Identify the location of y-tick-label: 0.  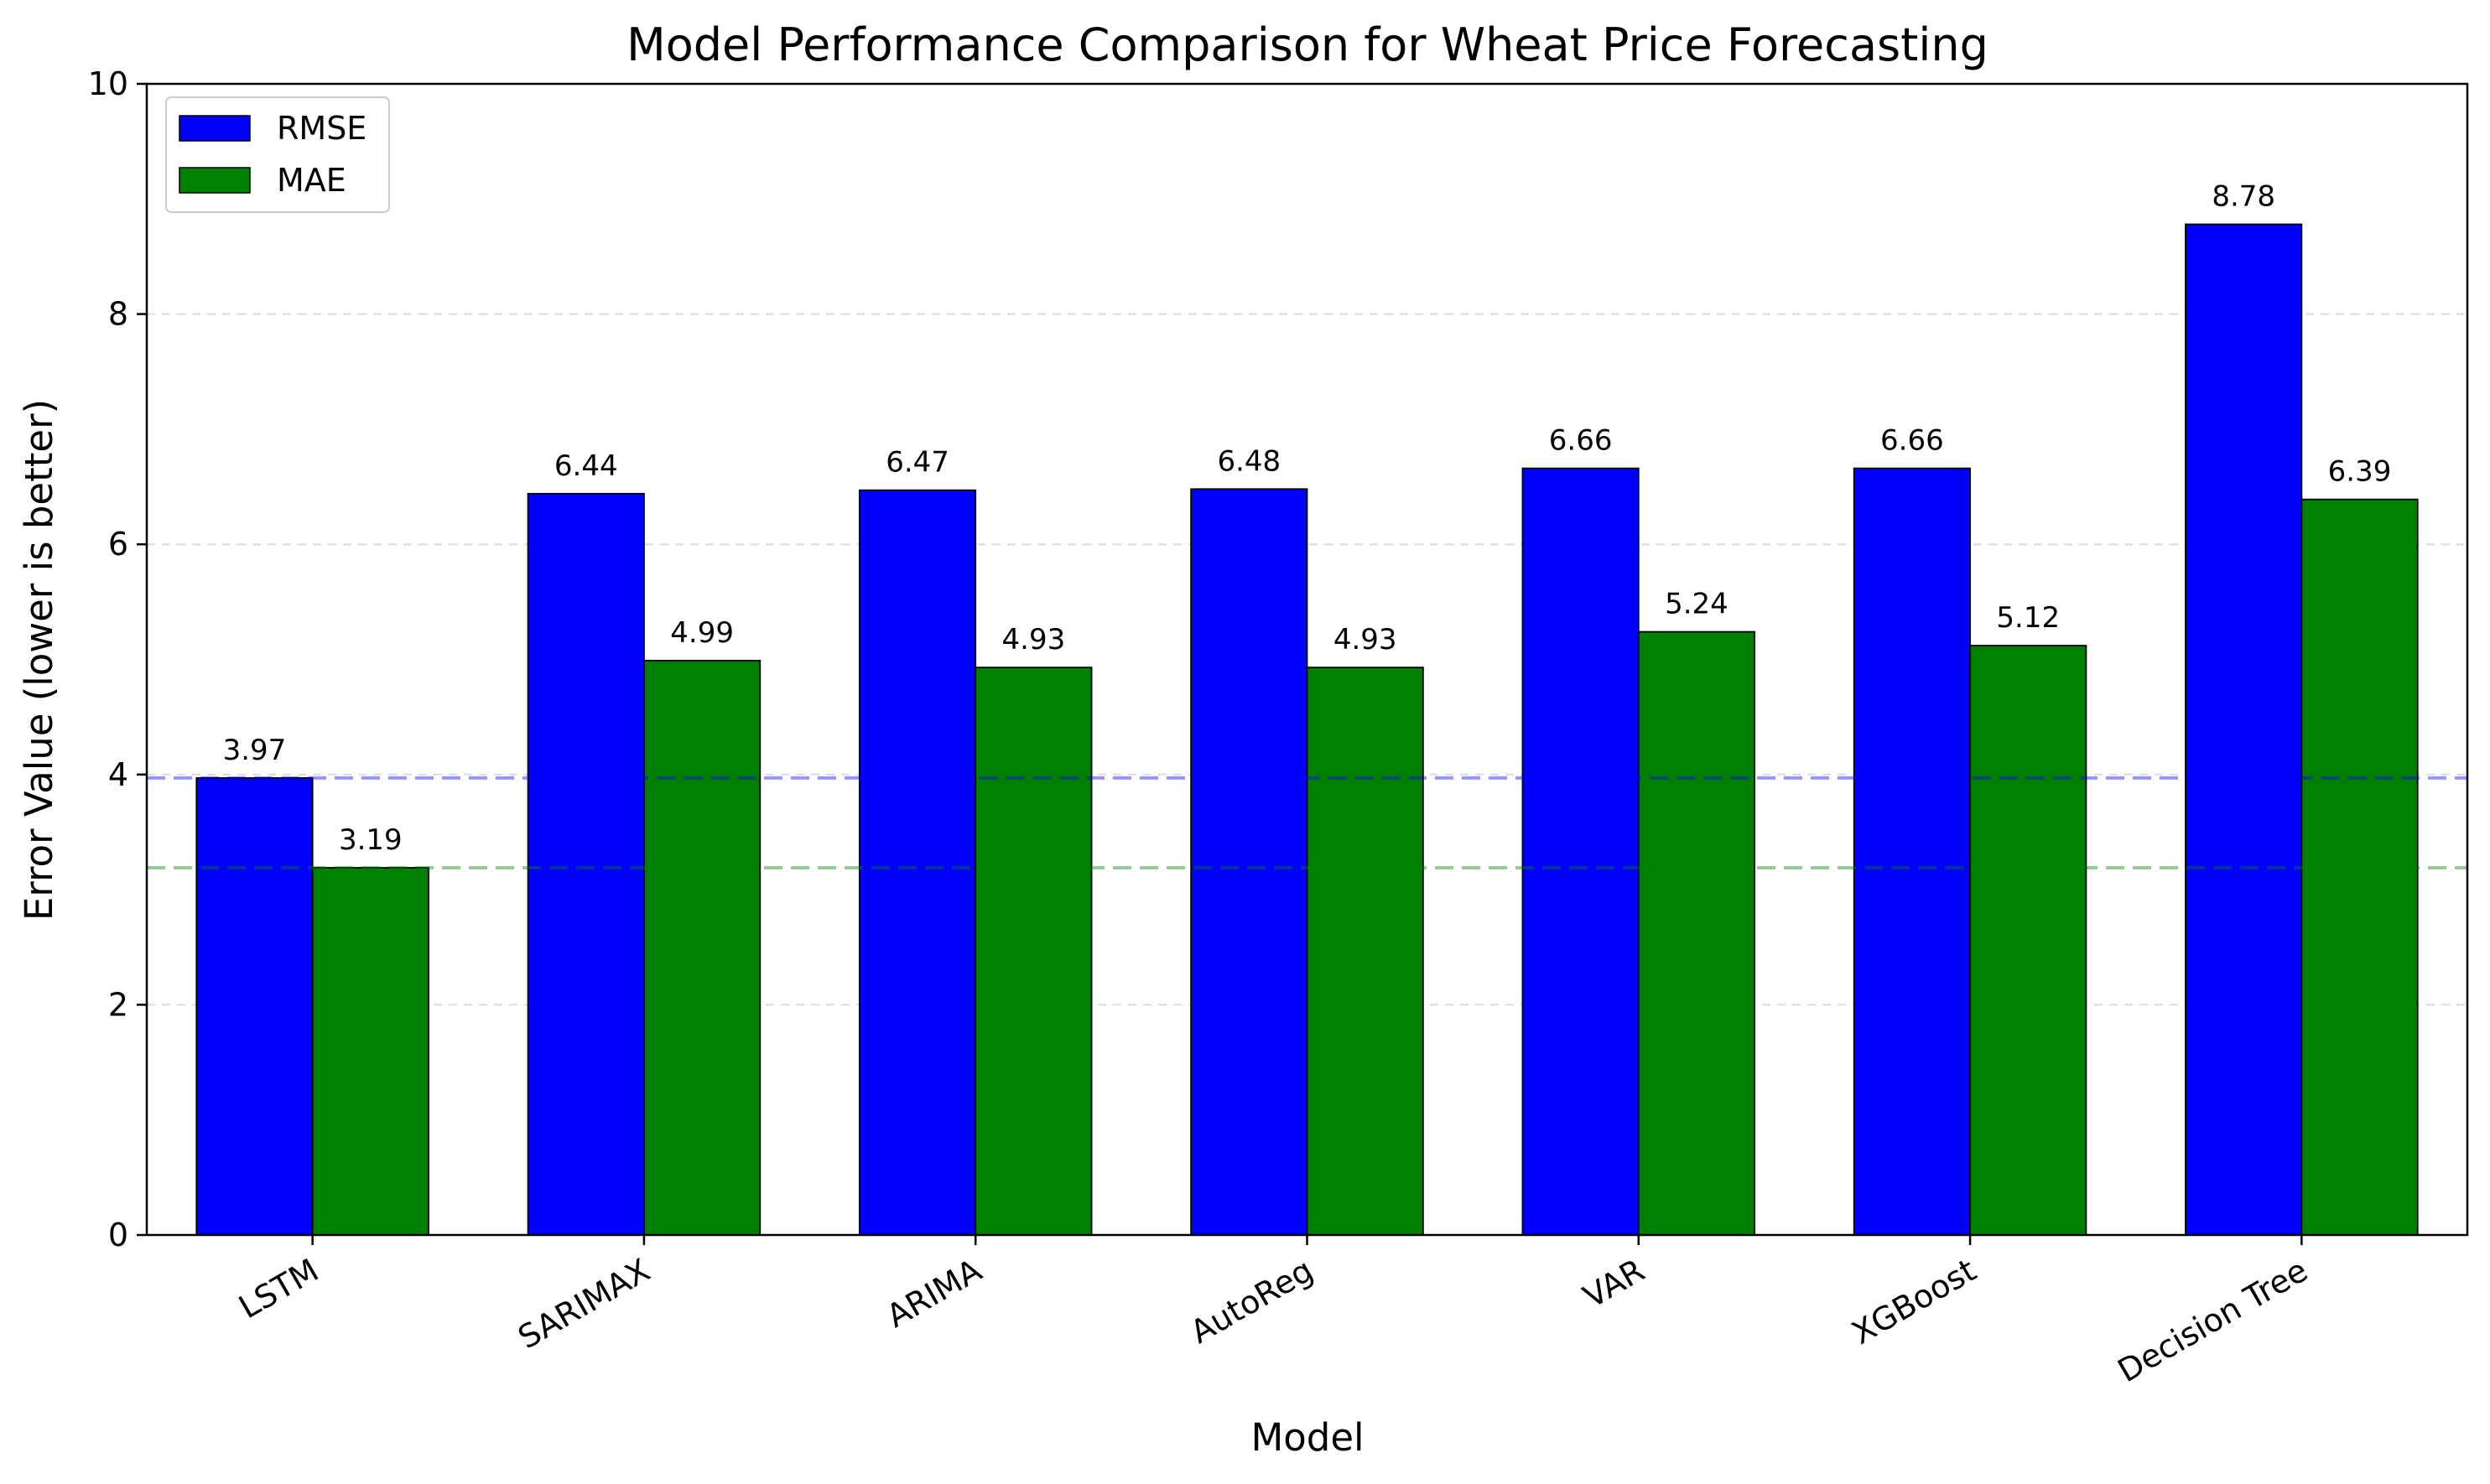
(118, 1235).